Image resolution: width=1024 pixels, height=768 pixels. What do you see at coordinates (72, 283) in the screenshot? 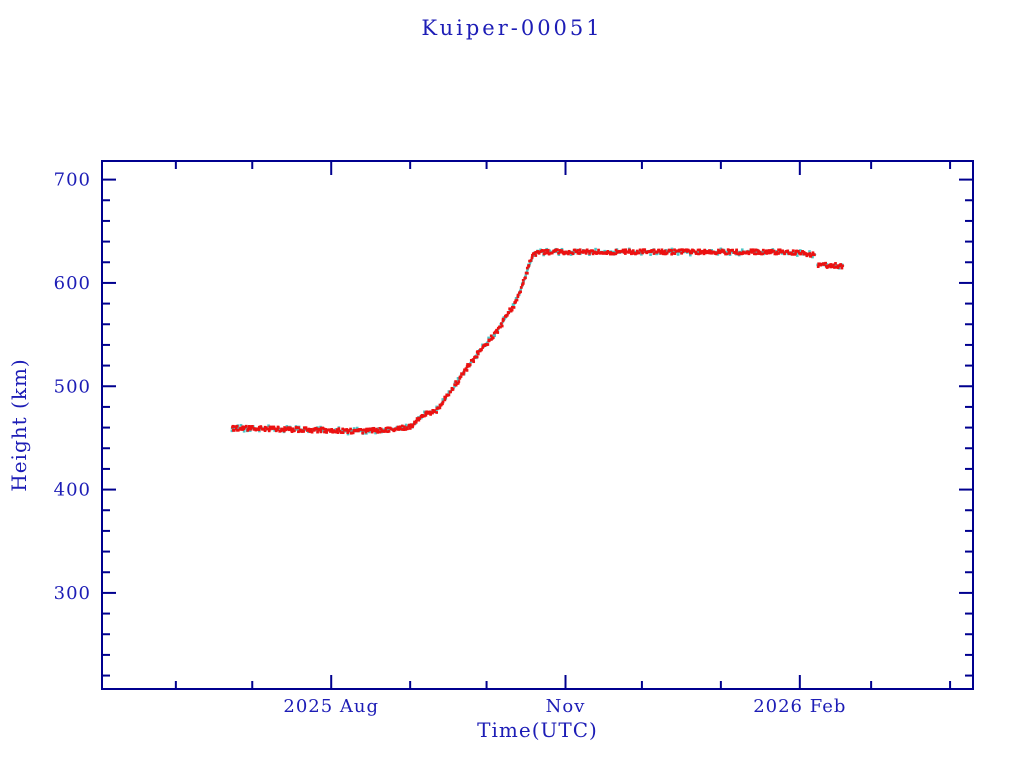
I see `tick-label: 600` at bounding box center [72, 283].